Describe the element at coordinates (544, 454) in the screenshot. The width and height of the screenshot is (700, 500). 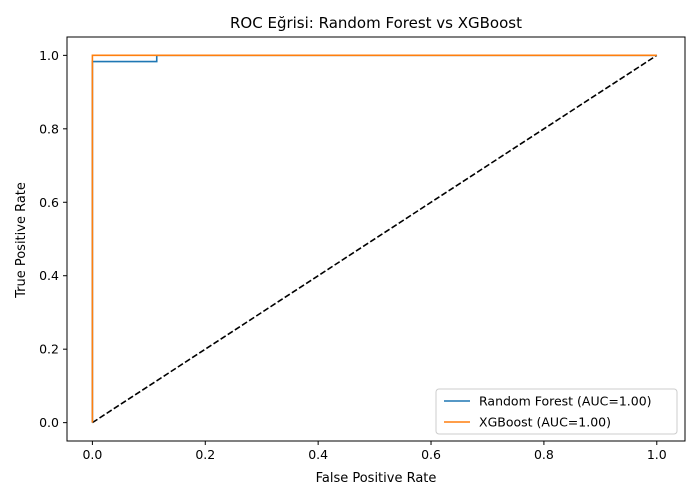
I see `x-tick-label: 0.8` at that location.